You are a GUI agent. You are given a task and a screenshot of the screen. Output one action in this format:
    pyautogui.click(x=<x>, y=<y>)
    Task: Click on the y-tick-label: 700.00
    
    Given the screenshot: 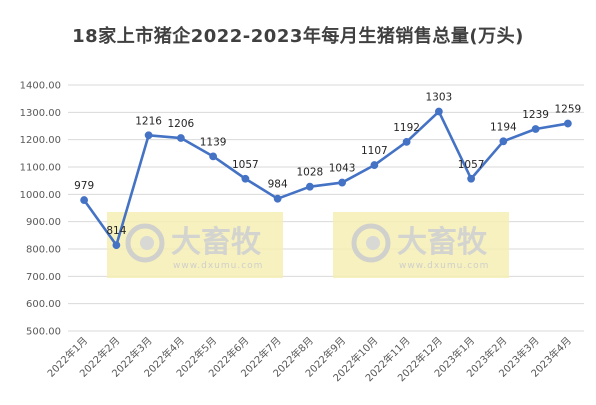 What is the action you would take?
    pyautogui.click(x=43, y=277)
    